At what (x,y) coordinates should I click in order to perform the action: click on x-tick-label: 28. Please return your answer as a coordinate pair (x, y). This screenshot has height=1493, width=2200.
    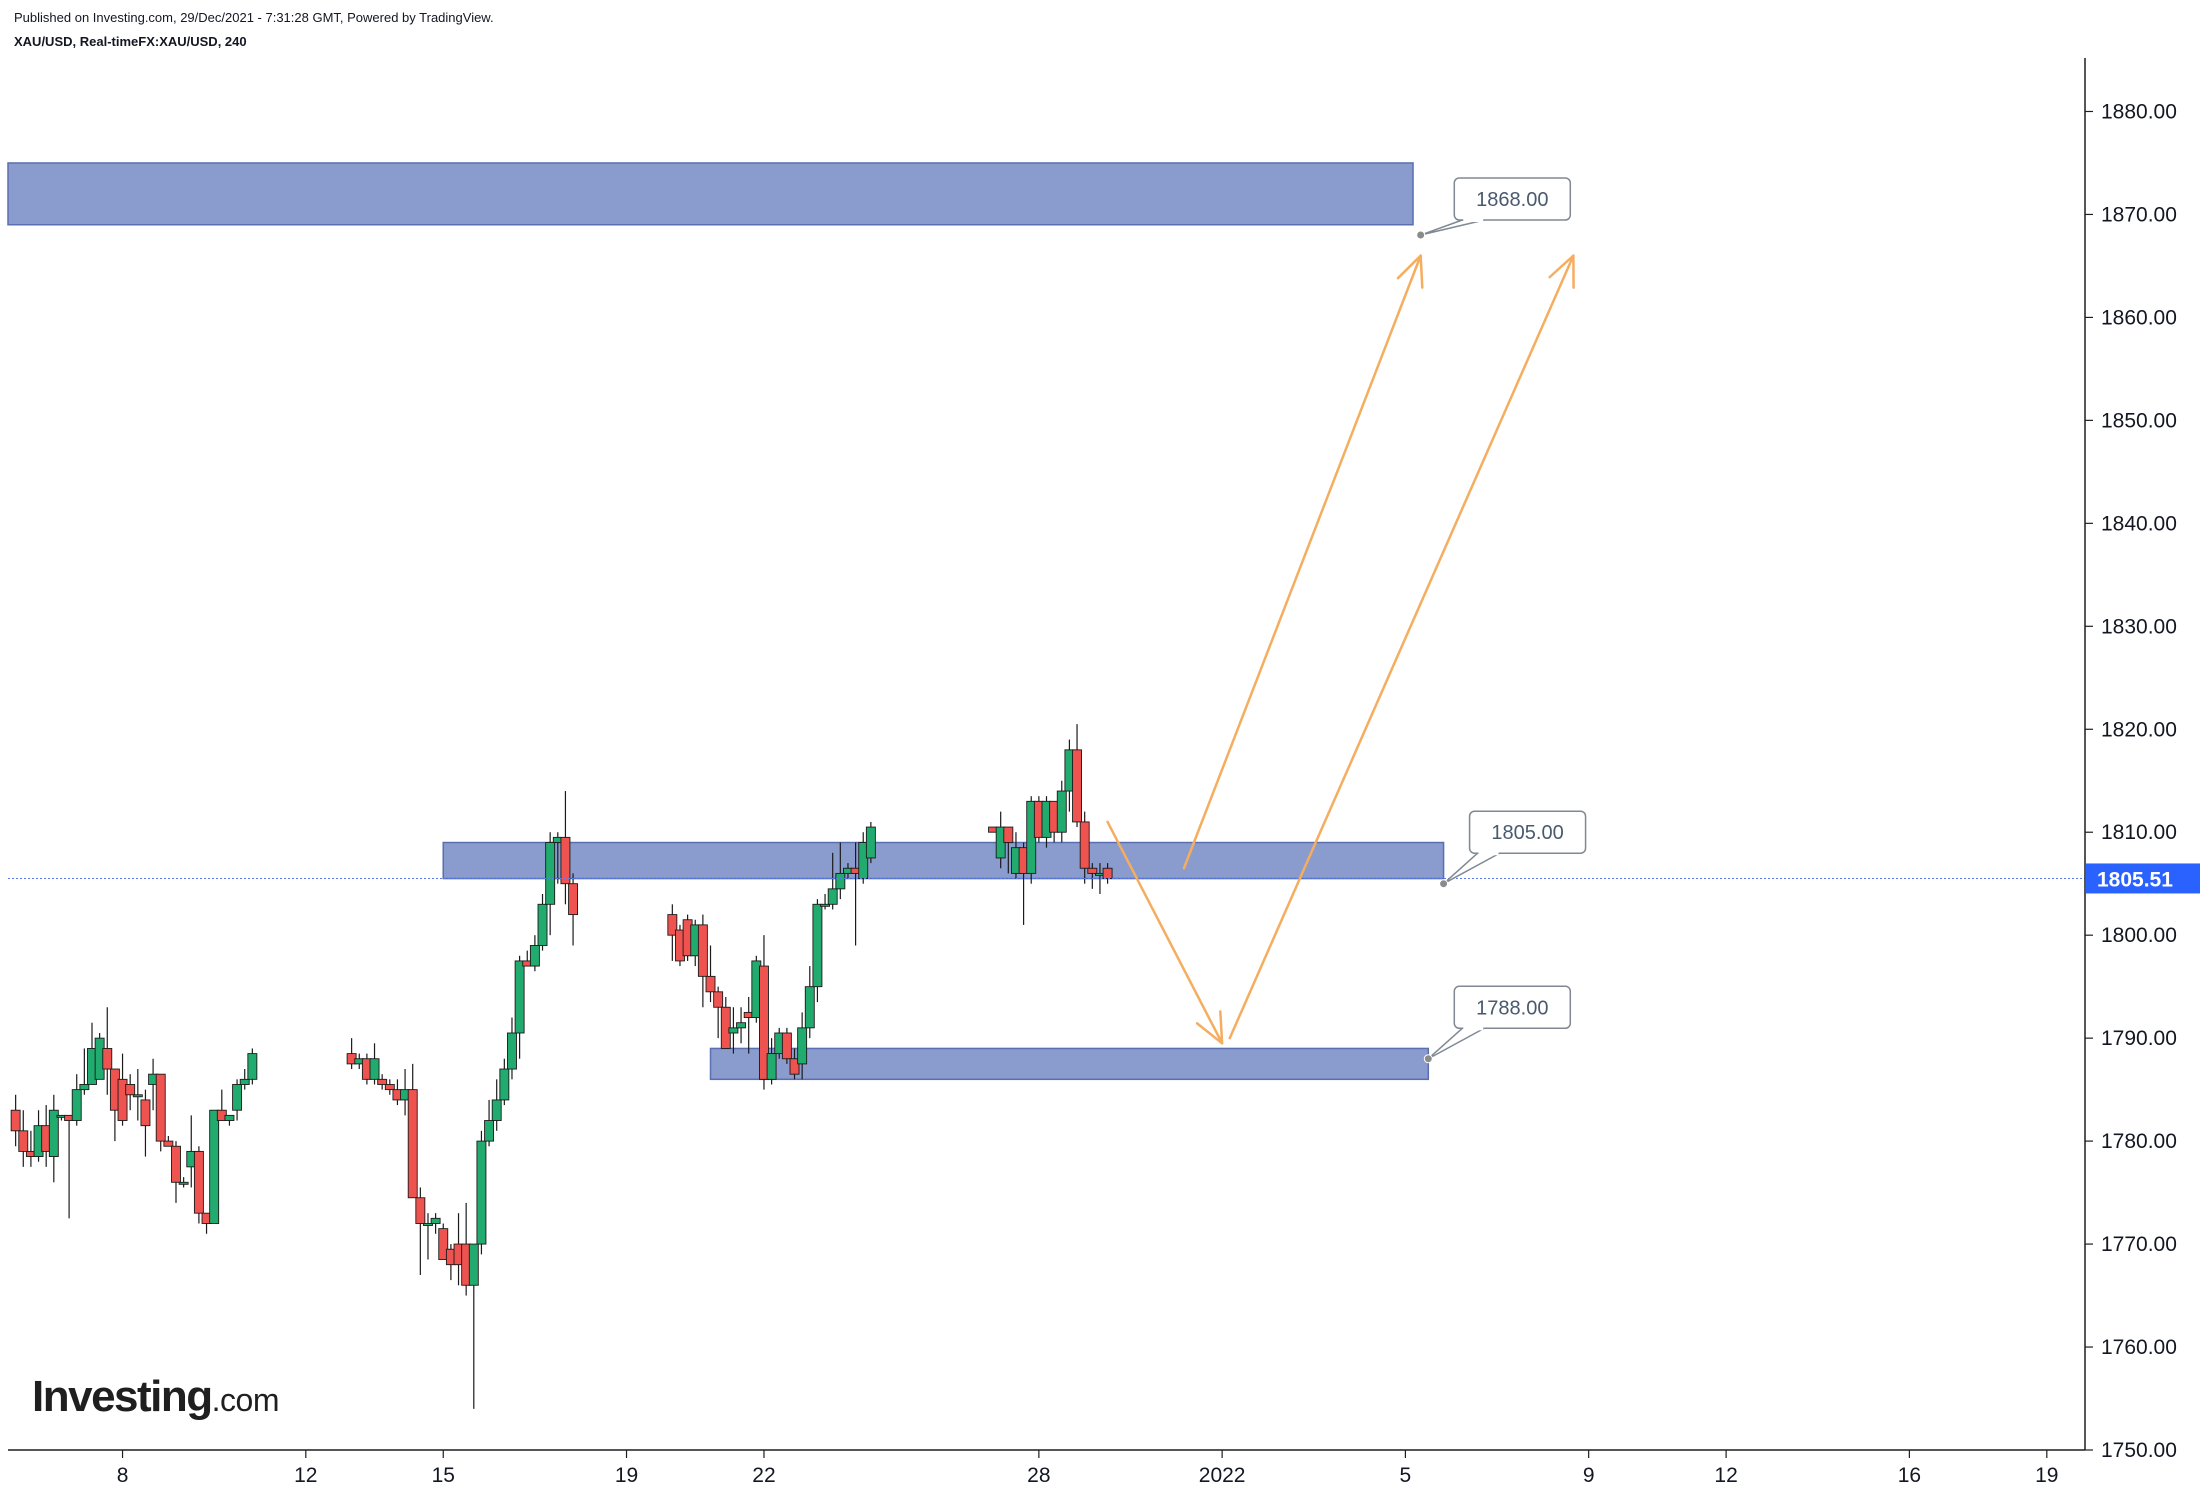
    Looking at the image, I should click on (1038, 1475).